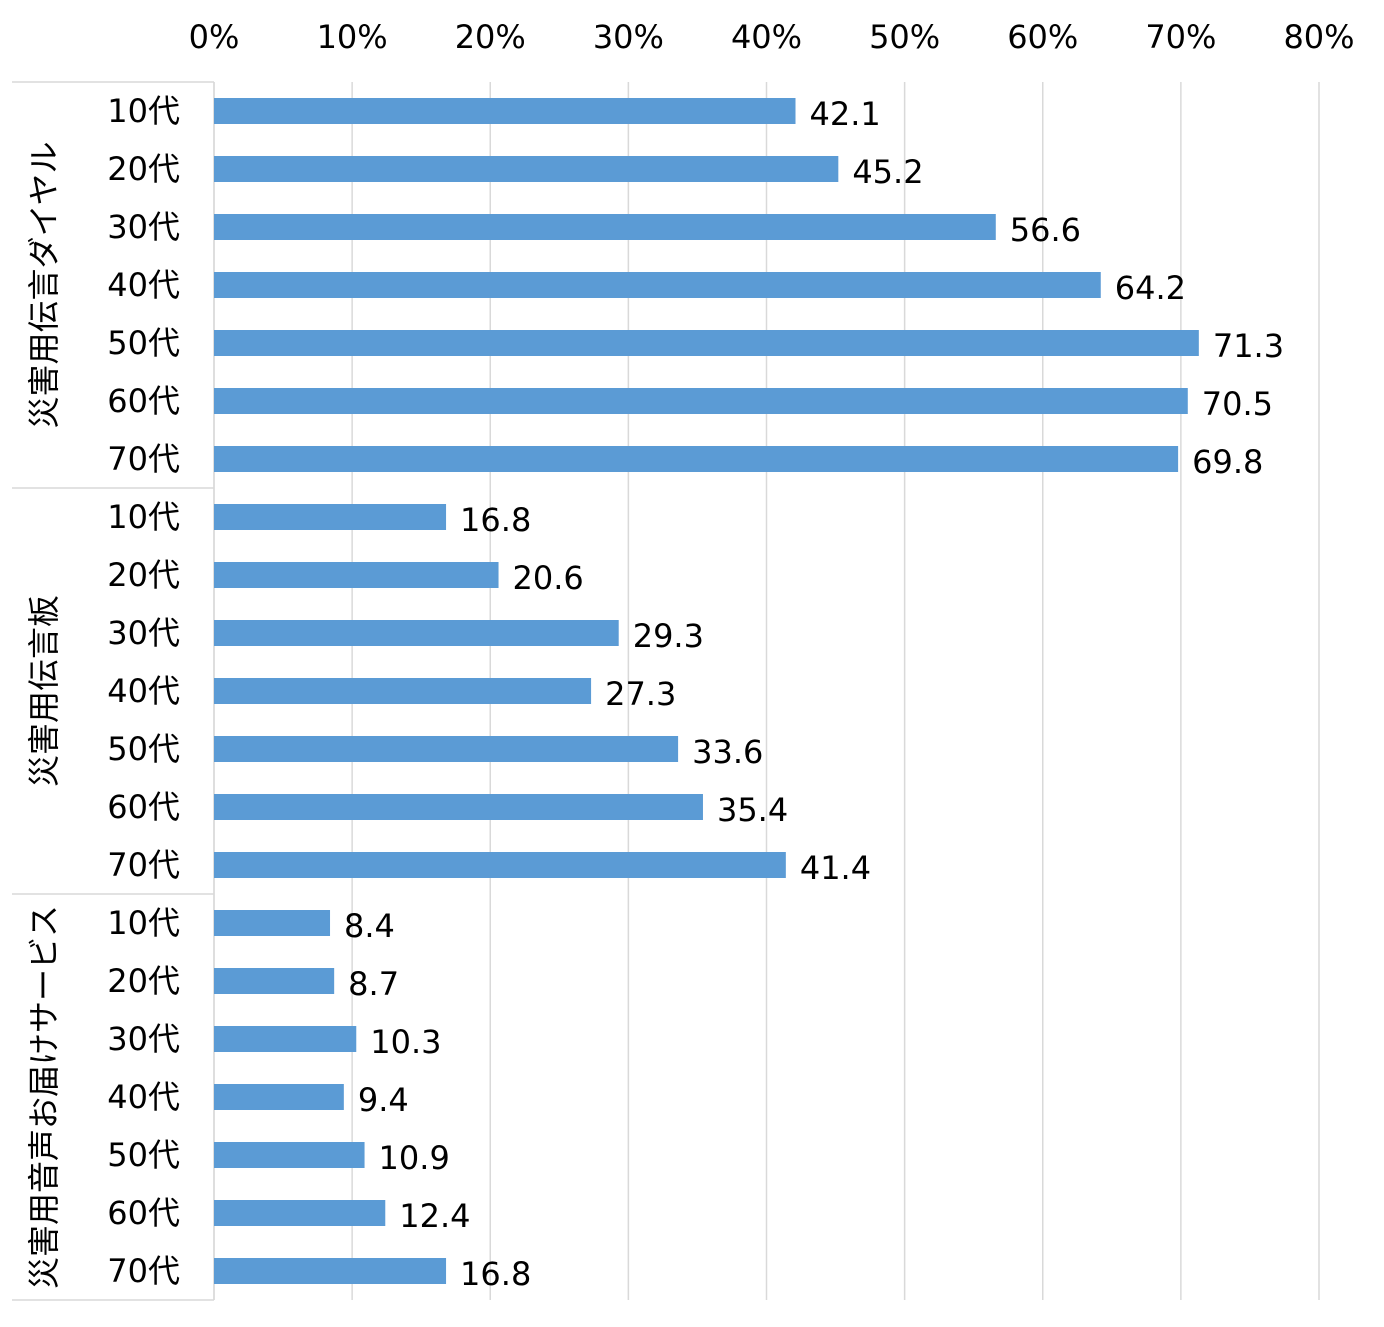 This screenshot has height=1327, width=1384. Describe the element at coordinates (845, 114) in the screenshot. I see `data-label: 42.1` at that location.